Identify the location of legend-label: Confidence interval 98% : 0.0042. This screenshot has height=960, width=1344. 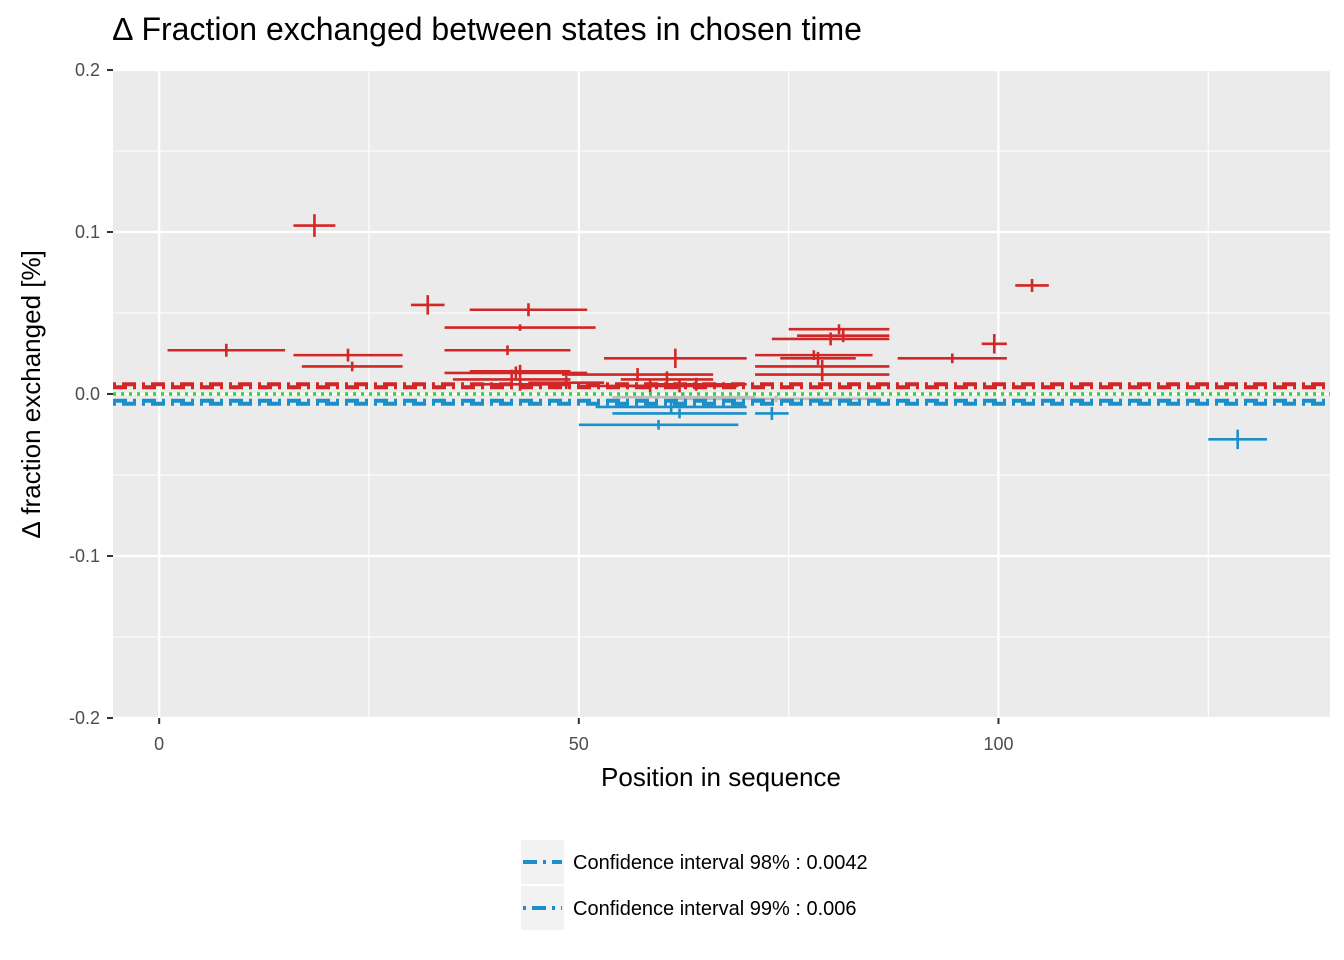
(720, 863).